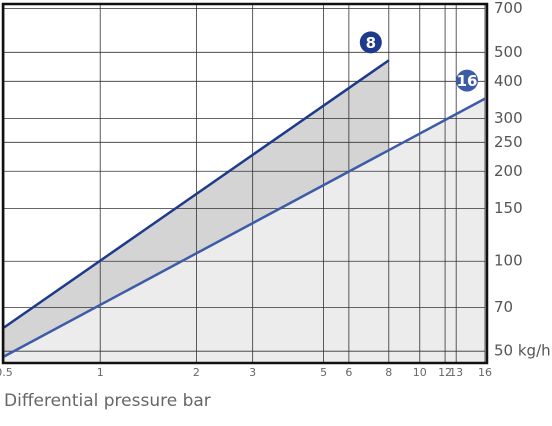 This screenshot has height=426, width=552. What do you see at coordinates (445, 372) in the screenshot?
I see `x-tick-label: 12` at bounding box center [445, 372].